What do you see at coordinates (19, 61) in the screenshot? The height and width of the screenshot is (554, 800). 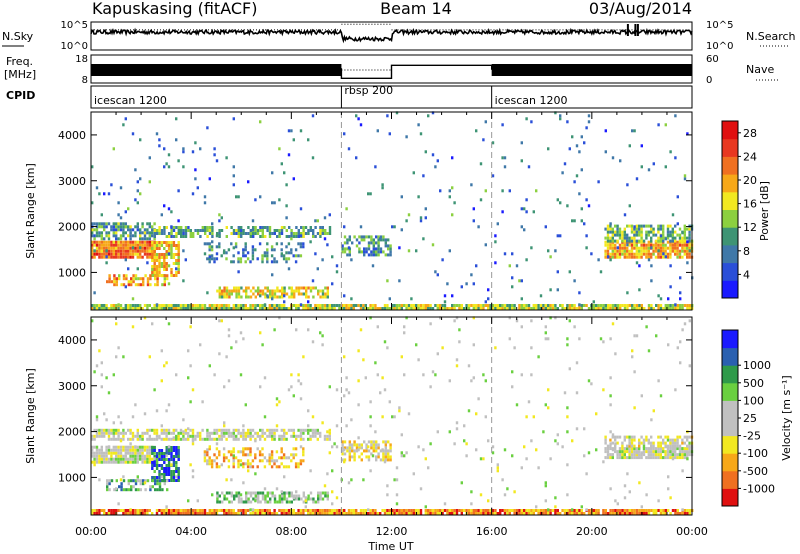 I see `freq-label: Freq.` at bounding box center [19, 61].